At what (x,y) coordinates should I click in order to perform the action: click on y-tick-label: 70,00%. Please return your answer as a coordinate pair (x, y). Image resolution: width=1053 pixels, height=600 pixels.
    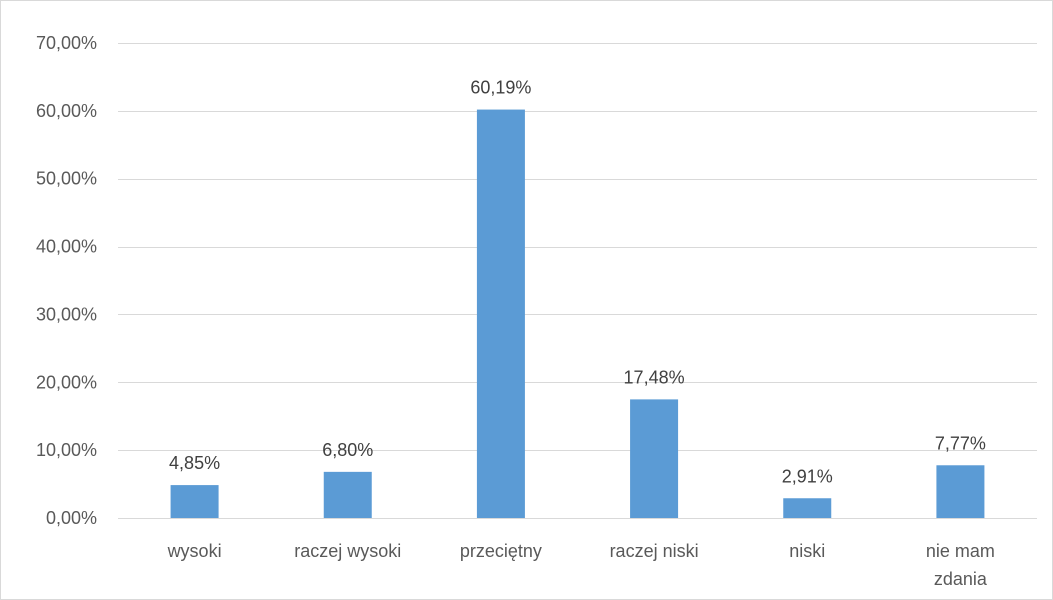
    Looking at the image, I should click on (66, 43).